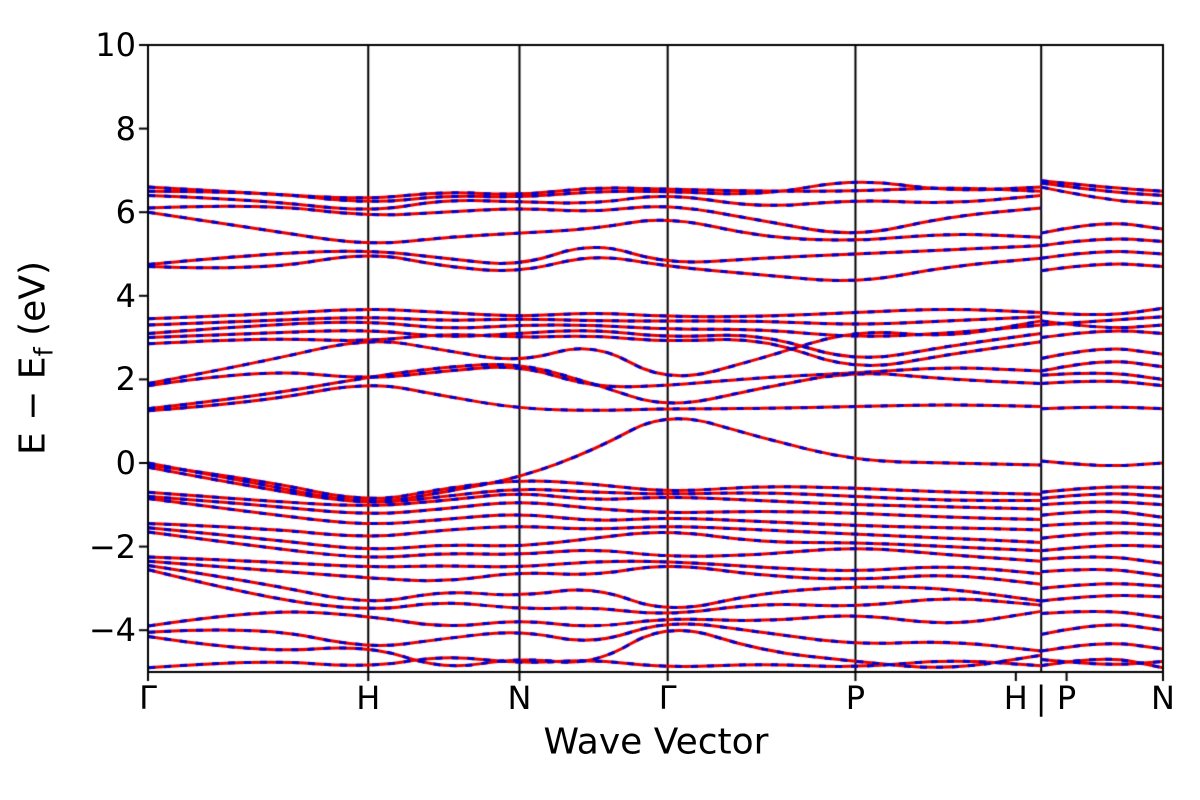 This screenshot has height=800, width=1200. What do you see at coordinates (125, 379) in the screenshot?
I see `y-tick-label: 2` at bounding box center [125, 379].